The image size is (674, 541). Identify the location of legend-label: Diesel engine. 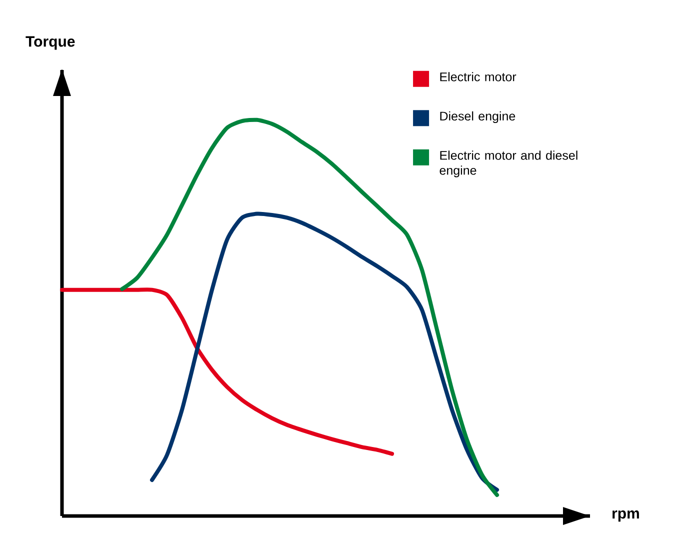
(478, 117).